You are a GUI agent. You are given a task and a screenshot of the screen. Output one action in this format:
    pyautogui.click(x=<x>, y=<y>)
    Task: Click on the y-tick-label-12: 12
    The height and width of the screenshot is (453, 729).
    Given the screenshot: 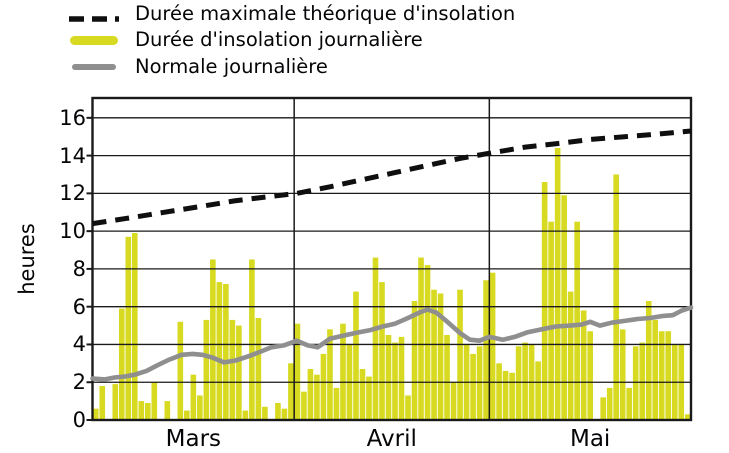 What is the action you would take?
    pyautogui.click(x=72, y=193)
    